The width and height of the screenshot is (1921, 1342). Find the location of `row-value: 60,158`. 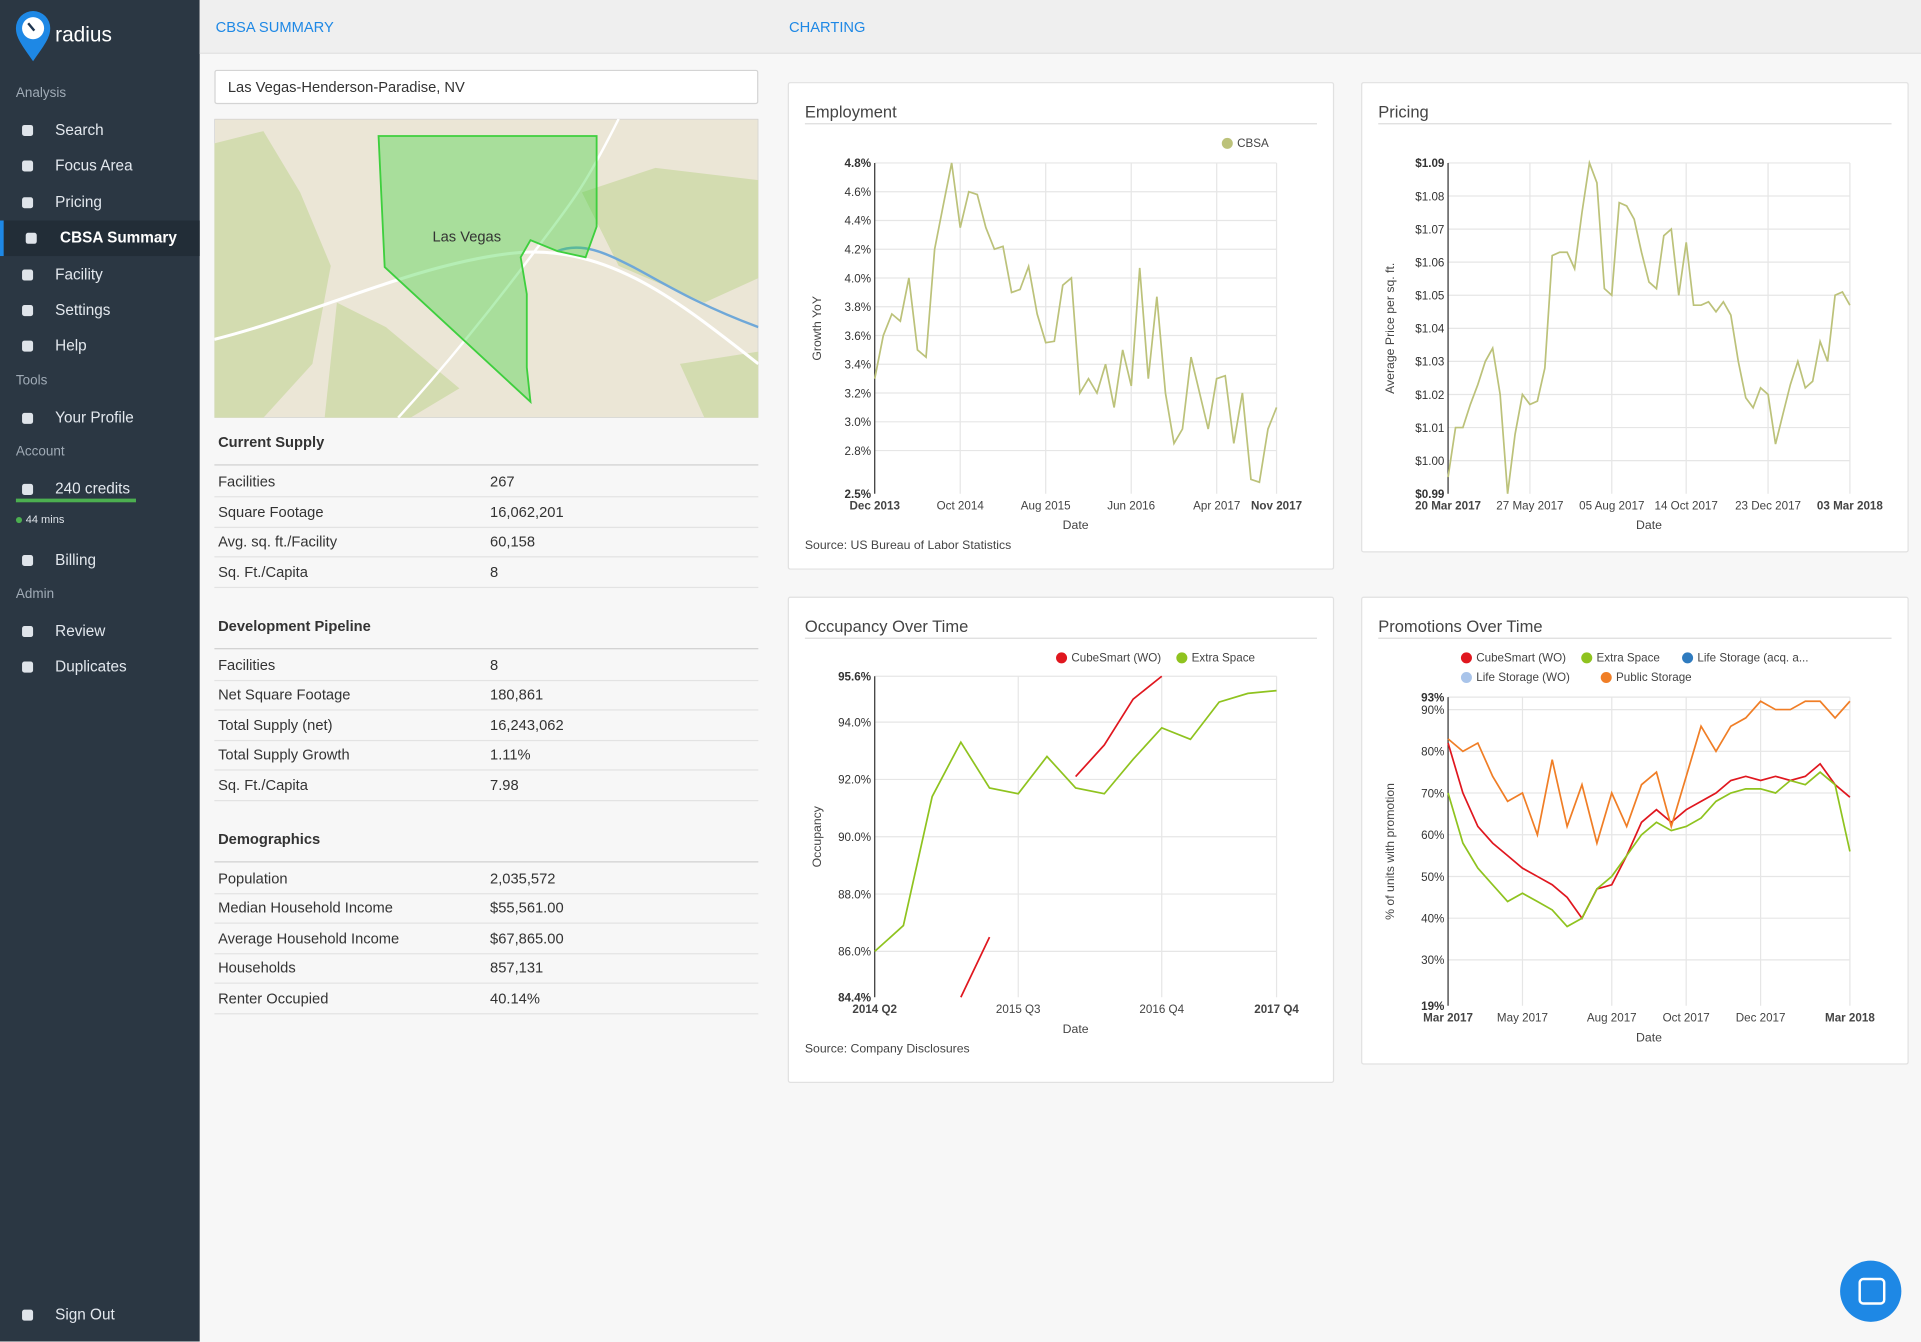

row-value: 60,158 is located at coordinates (513, 541).